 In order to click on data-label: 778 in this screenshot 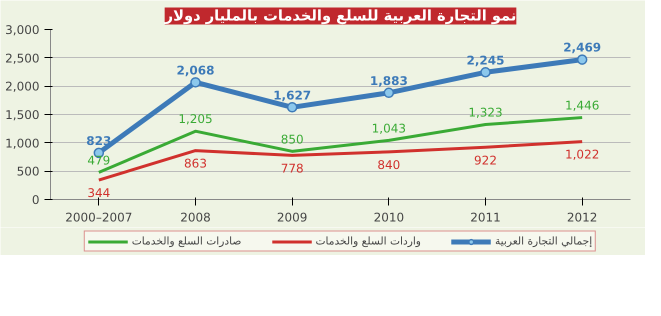, I will do `click(292, 168)`.